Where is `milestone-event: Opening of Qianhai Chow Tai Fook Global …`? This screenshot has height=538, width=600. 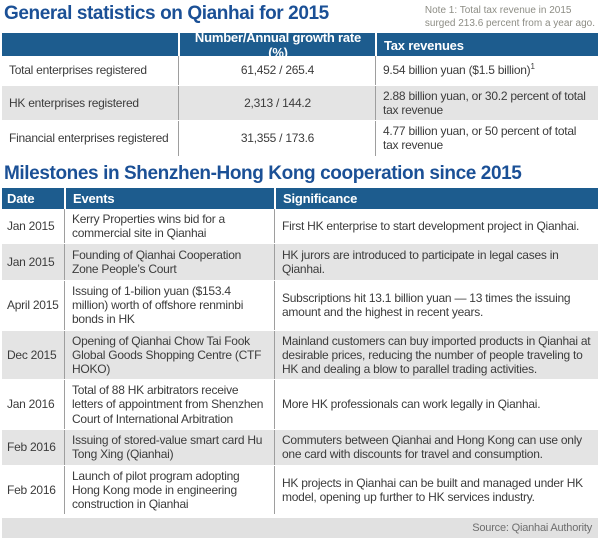
milestone-event: Opening of Qianhai Chow Tai Fook Global … is located at coordinates (169, 355).